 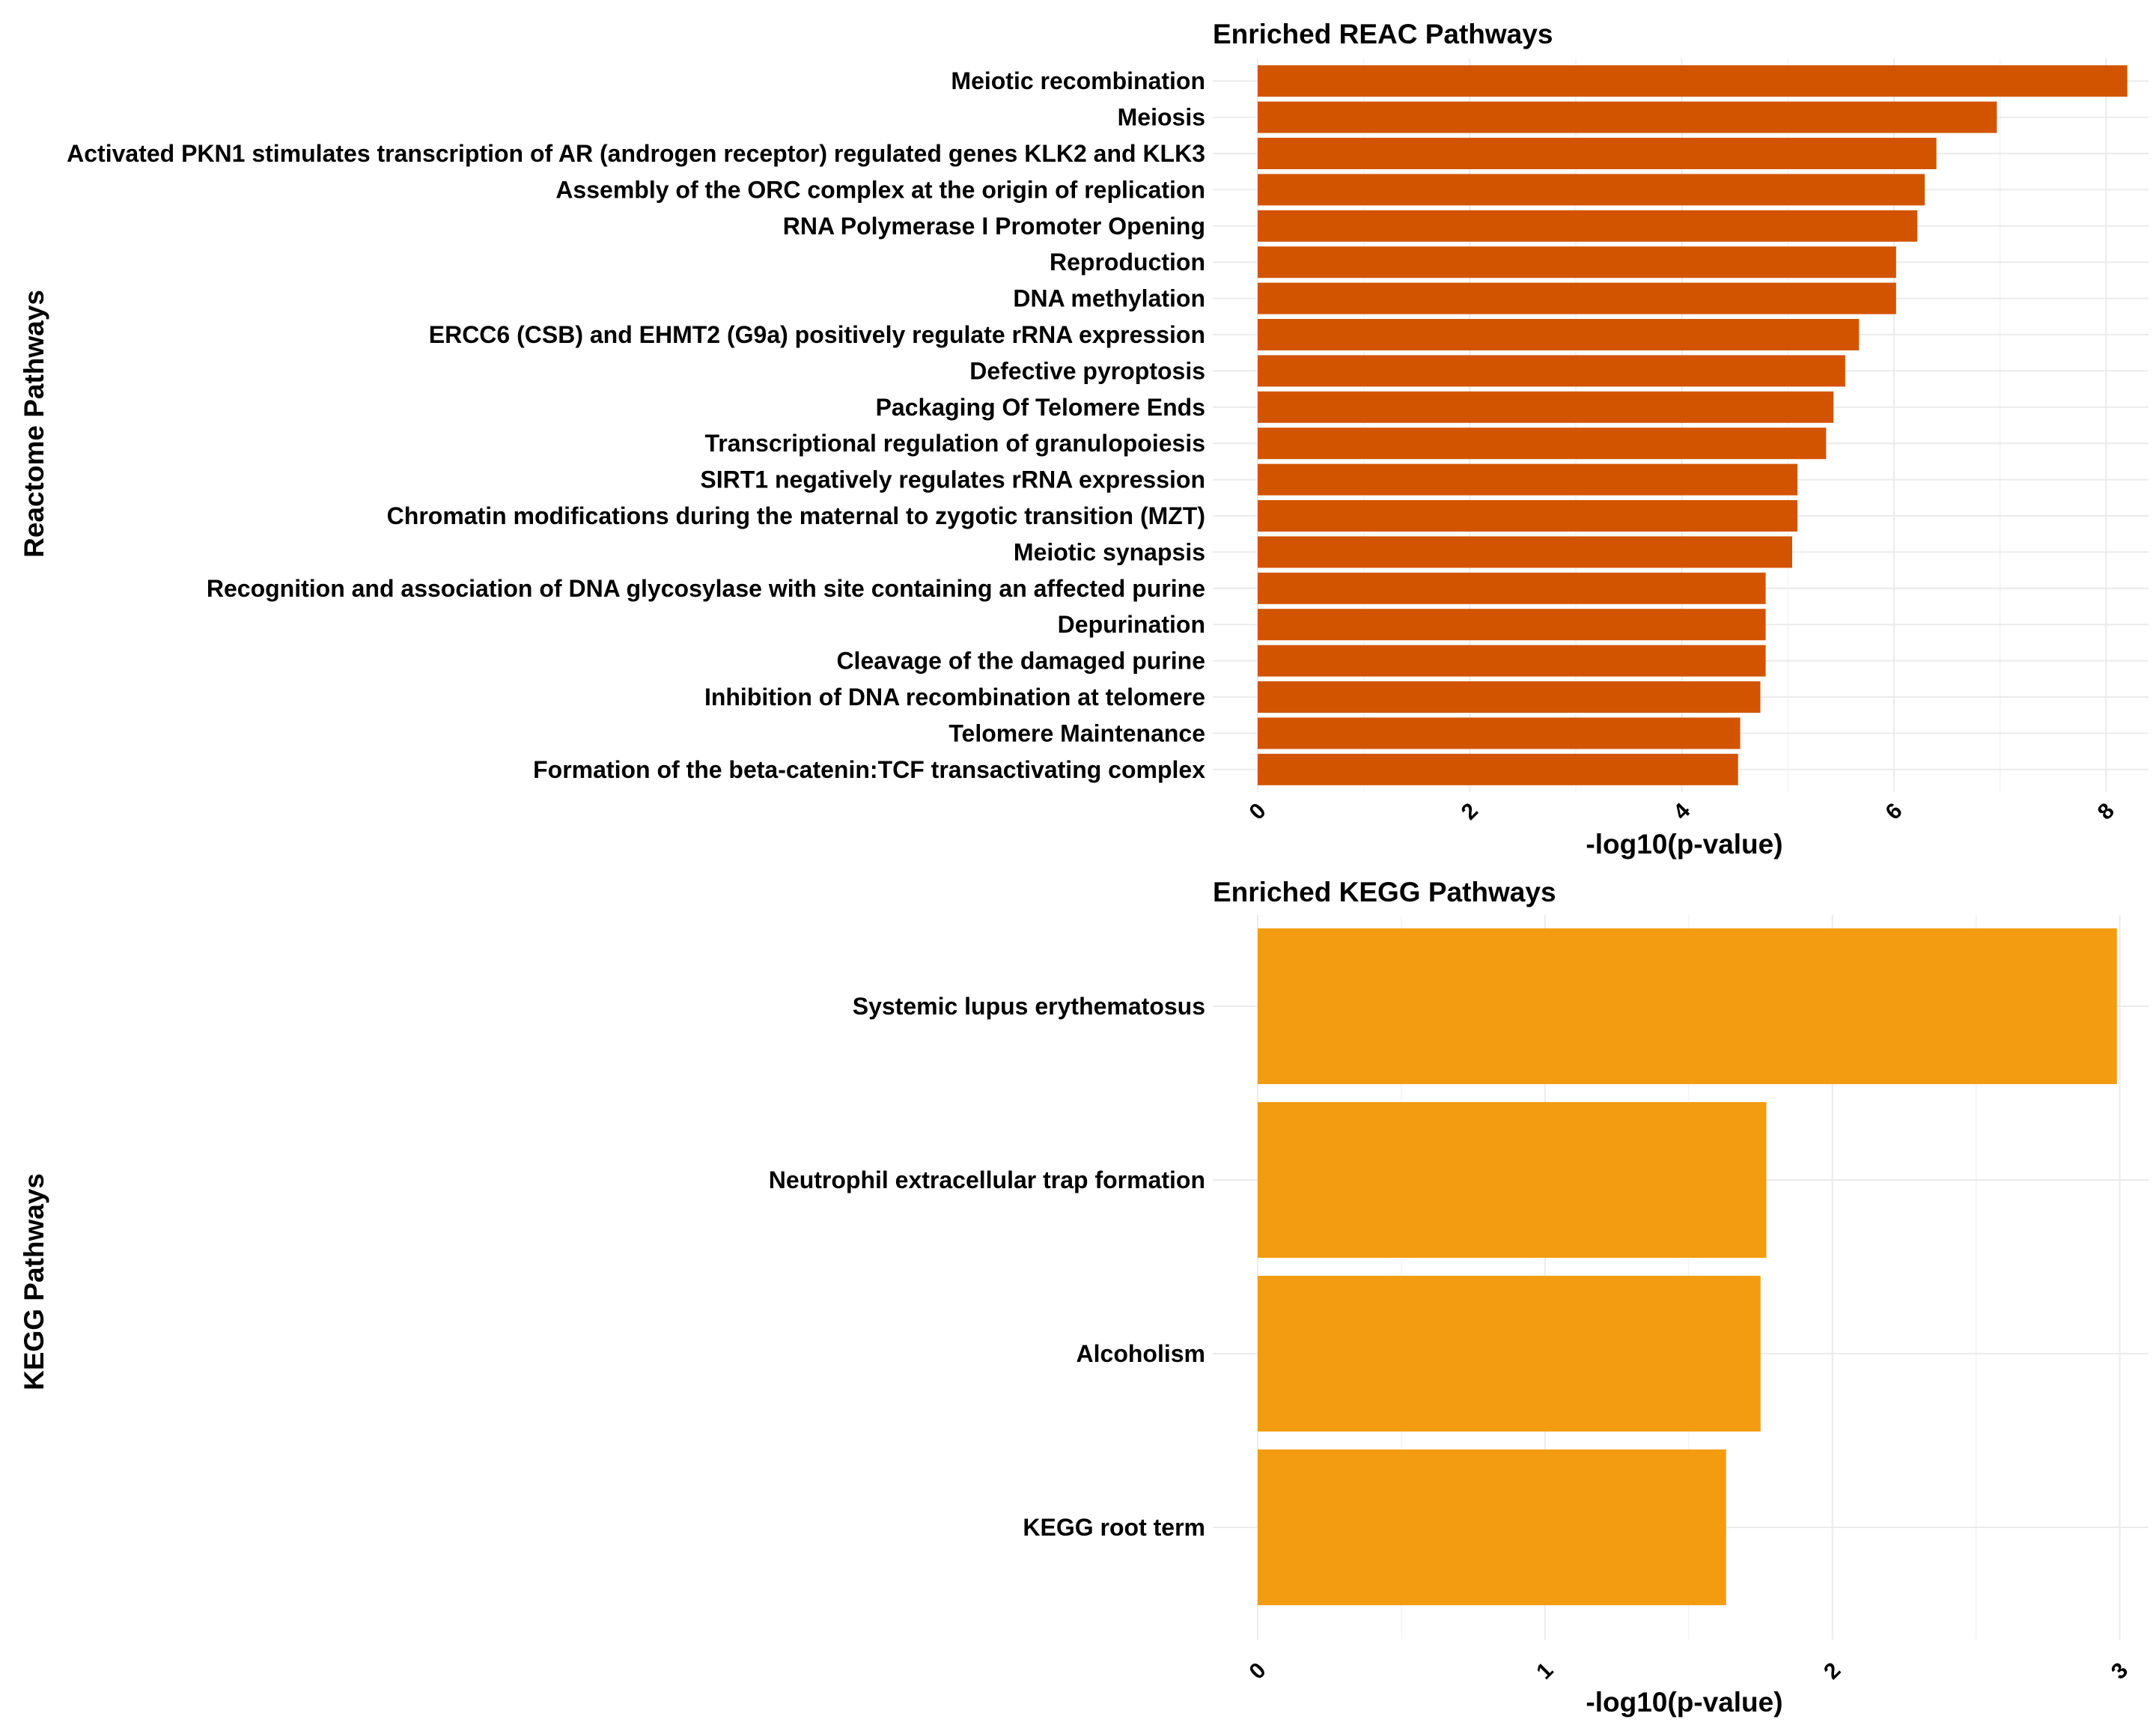 I want to click on reactome-bar-ercc6-csb-and-ehmt2-g9a-positively-regulate-rrna-expression, so click(x=1559, y=334).